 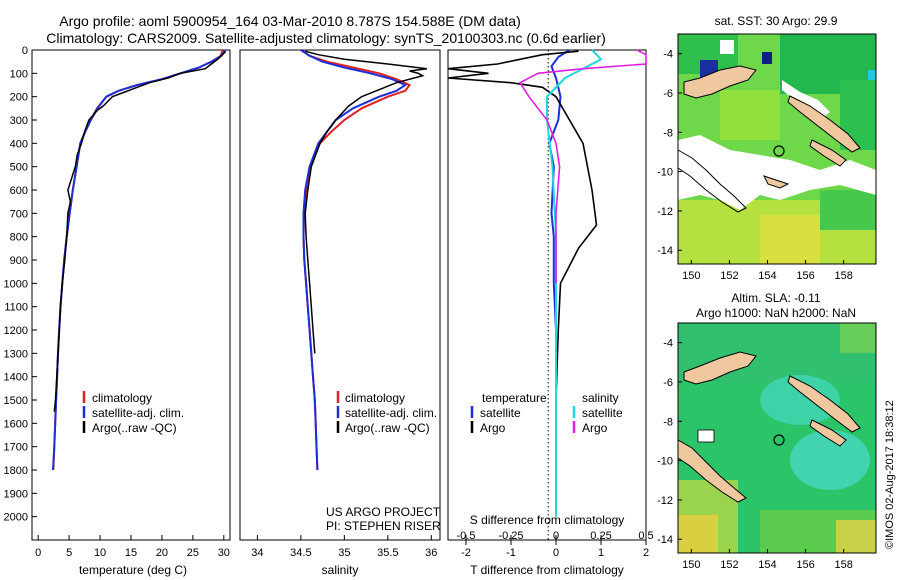 I want to click on salinity-series, so click(x=364, y=260).